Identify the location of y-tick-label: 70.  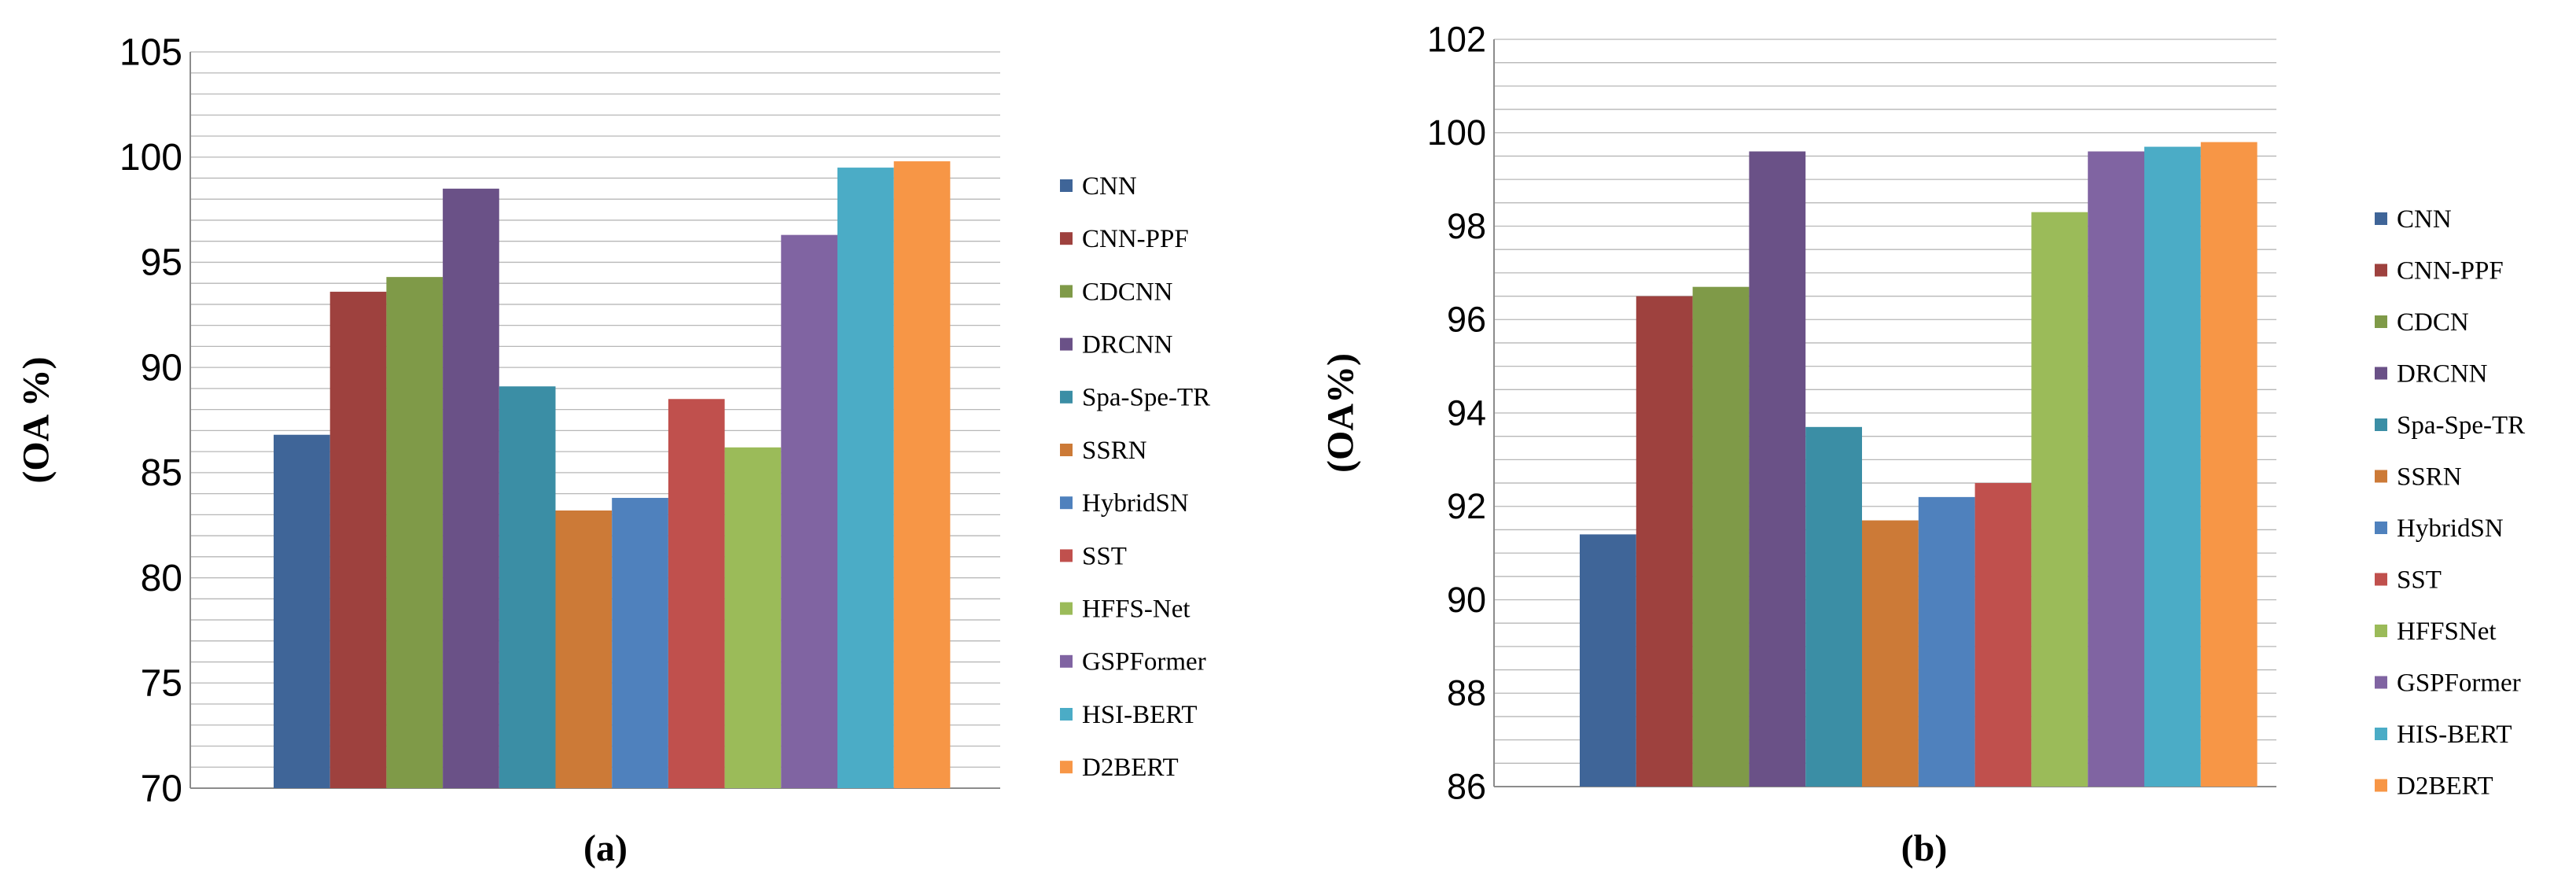
(161, 788).